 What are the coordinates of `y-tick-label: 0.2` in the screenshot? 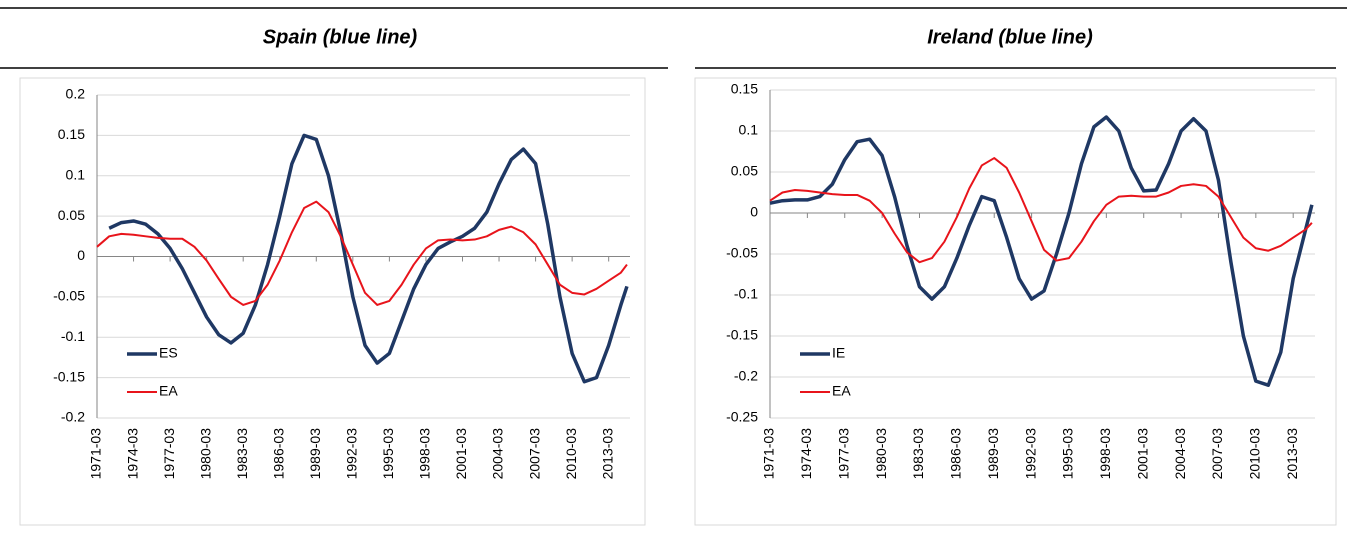 It's located at (76, 94).